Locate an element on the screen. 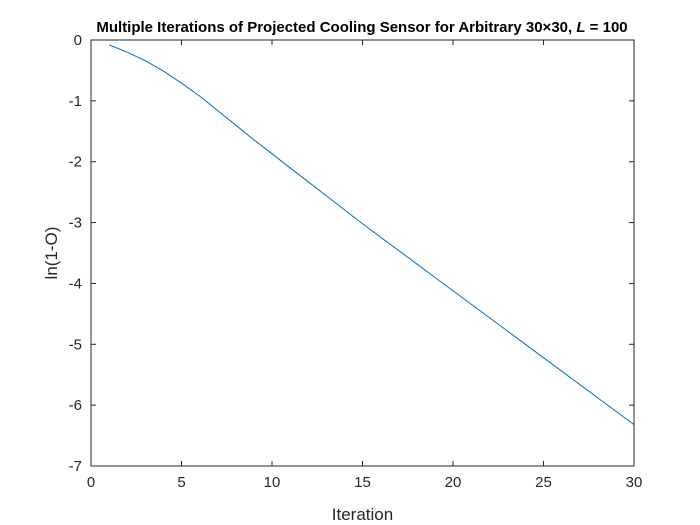 The height and width of the screenshot is (525, 700). chart-title-suffix: = 100 is located at coordinates (607, 27).